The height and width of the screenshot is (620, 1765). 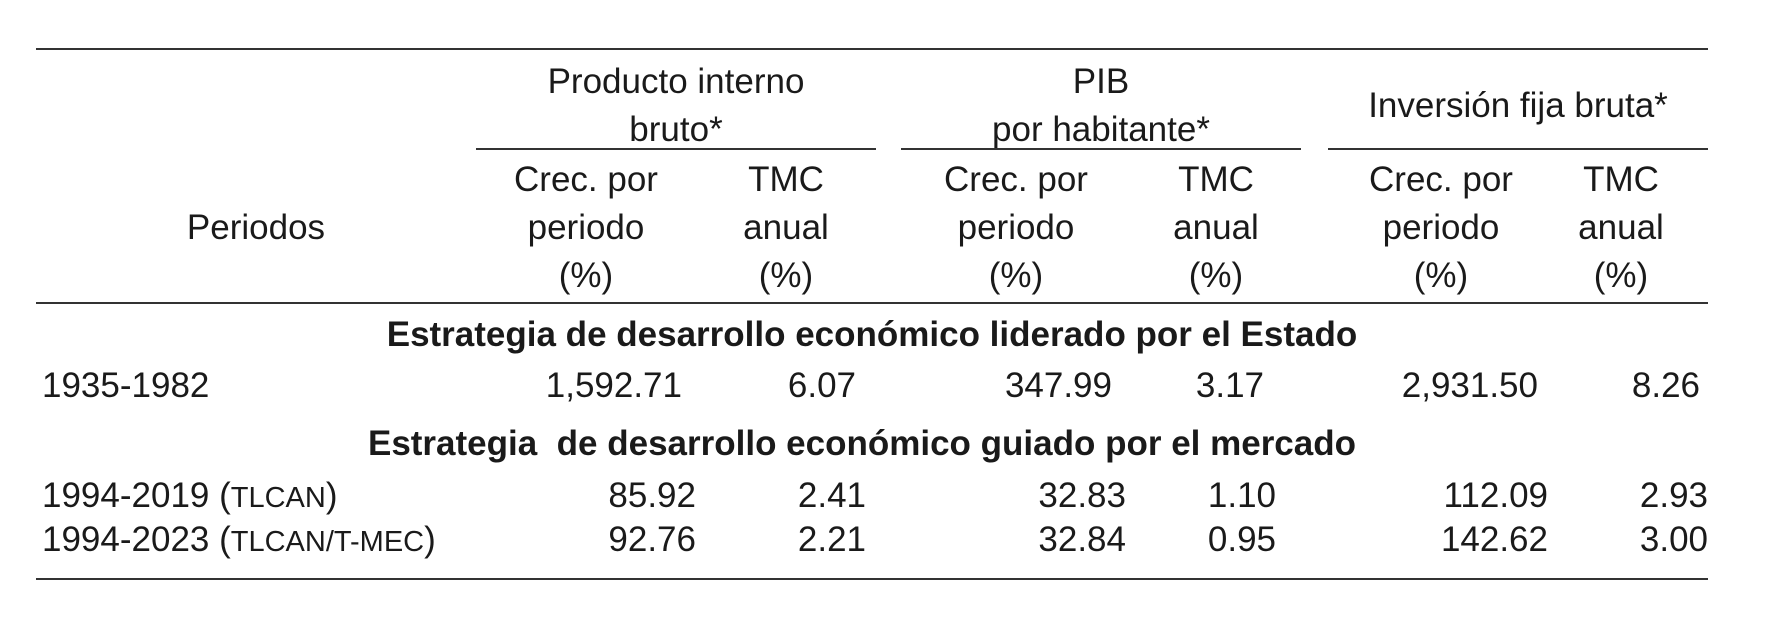 I want to click on cell-value: 2.21, so click(x=831, y=539).